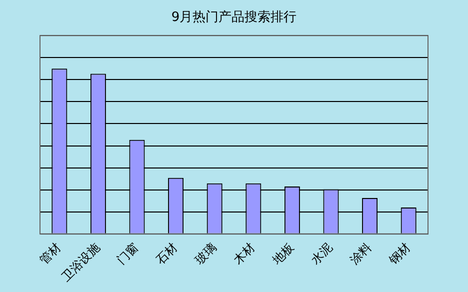 This screenshot has width=468, height=292. Describe the element at coordinates (322, 254) in the screenshot. I see `x-tick-label: 水泥` at that location.